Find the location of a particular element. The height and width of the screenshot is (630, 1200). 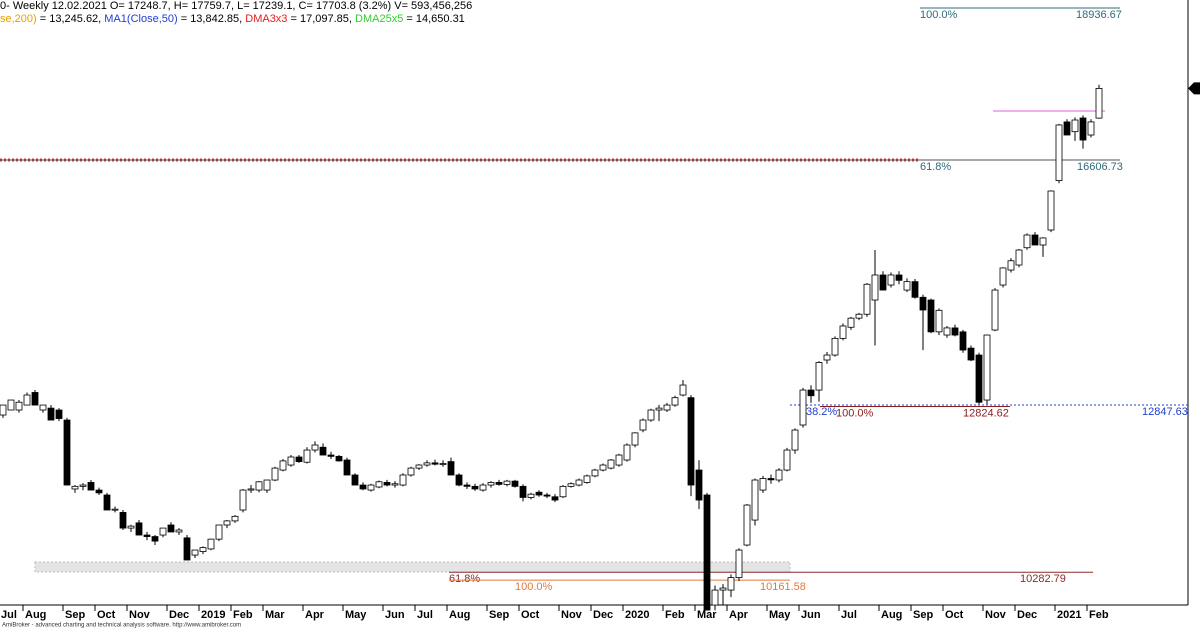

indicator-name: MA1(Close,50) is located at coordinates (140, 19).